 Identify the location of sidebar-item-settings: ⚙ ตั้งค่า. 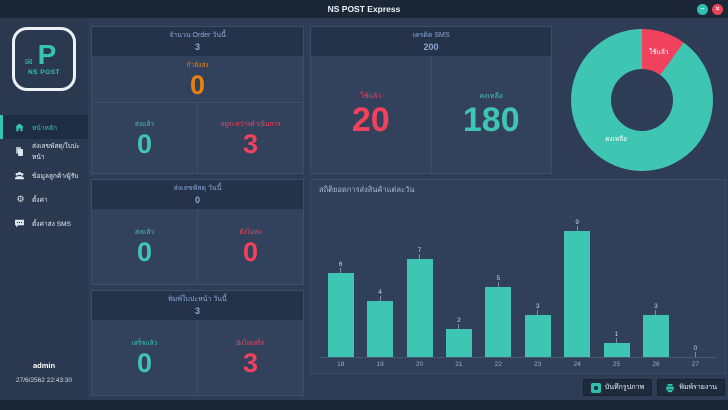
(44, 199).